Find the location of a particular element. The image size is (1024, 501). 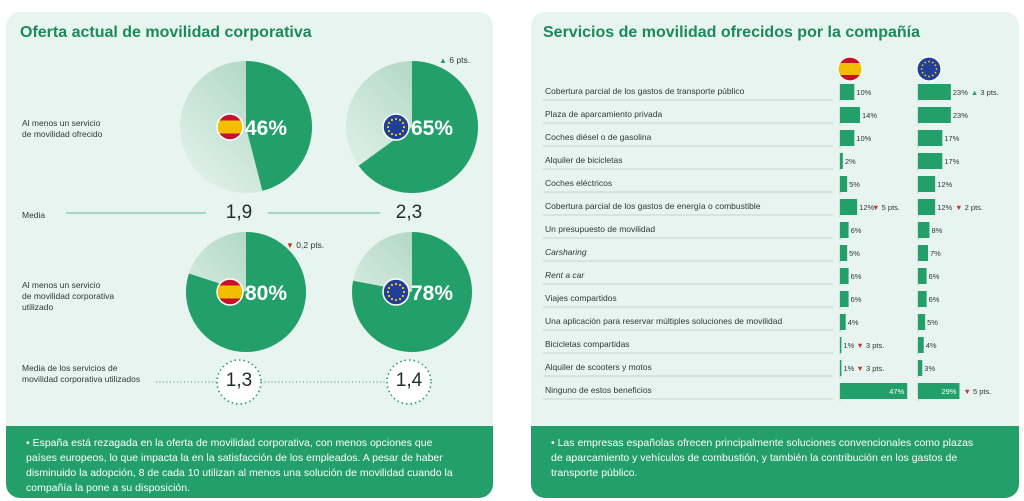

bar-label-europe: 5% is located at coordinates (932, 322).